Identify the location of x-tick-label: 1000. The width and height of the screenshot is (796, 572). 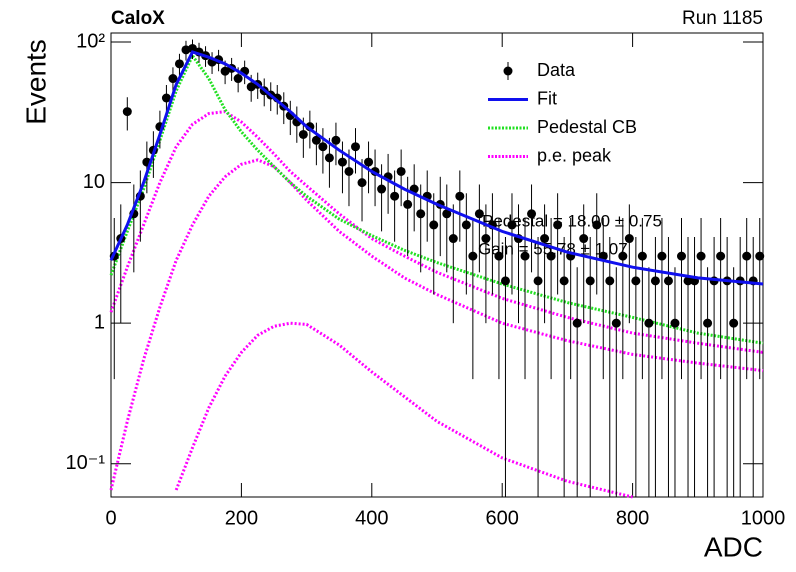
(763, 518).